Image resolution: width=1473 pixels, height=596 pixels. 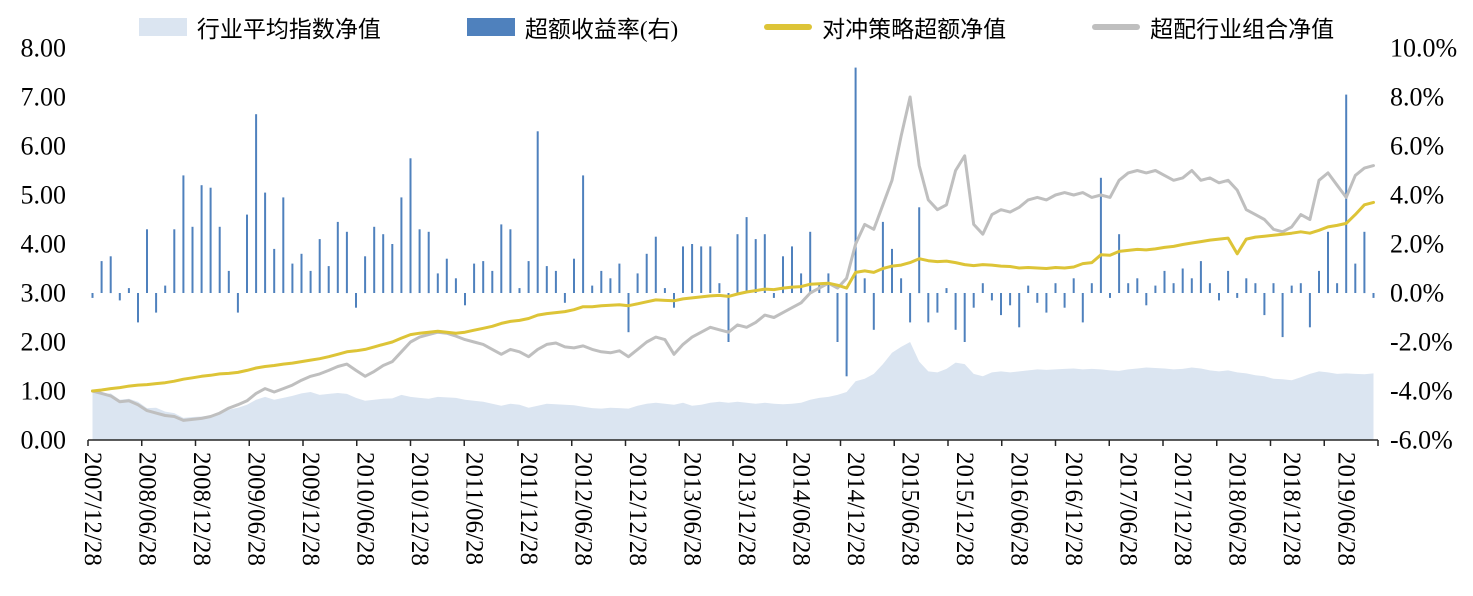 What do you see at coordinates (1417, 97) in the screenshot?
I see `svg-text: 8.0%` at bounding box center [1417, 97].